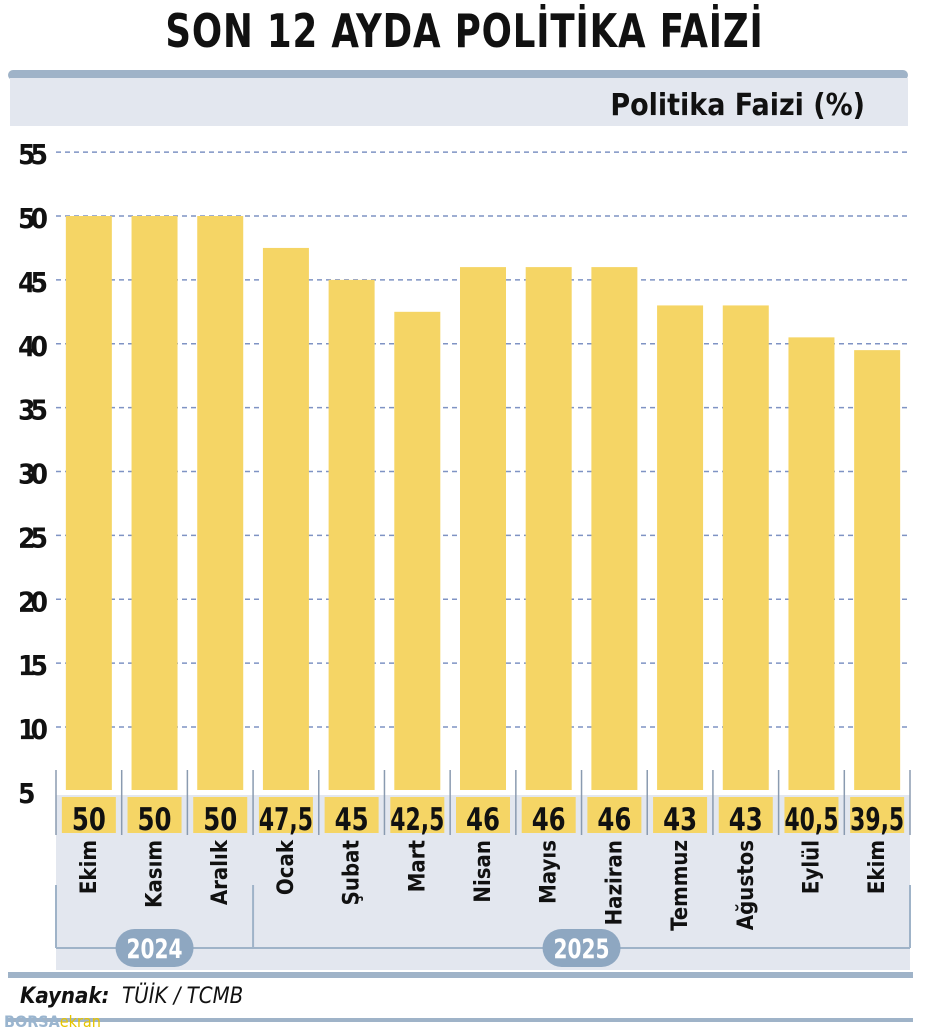 Image resolution: width=929 pixels, height=1036 pixels. What do you see at coordinates (220, 872) in the screenshot?
I see `category-label: Aralık` at bounding box center [220, 872].